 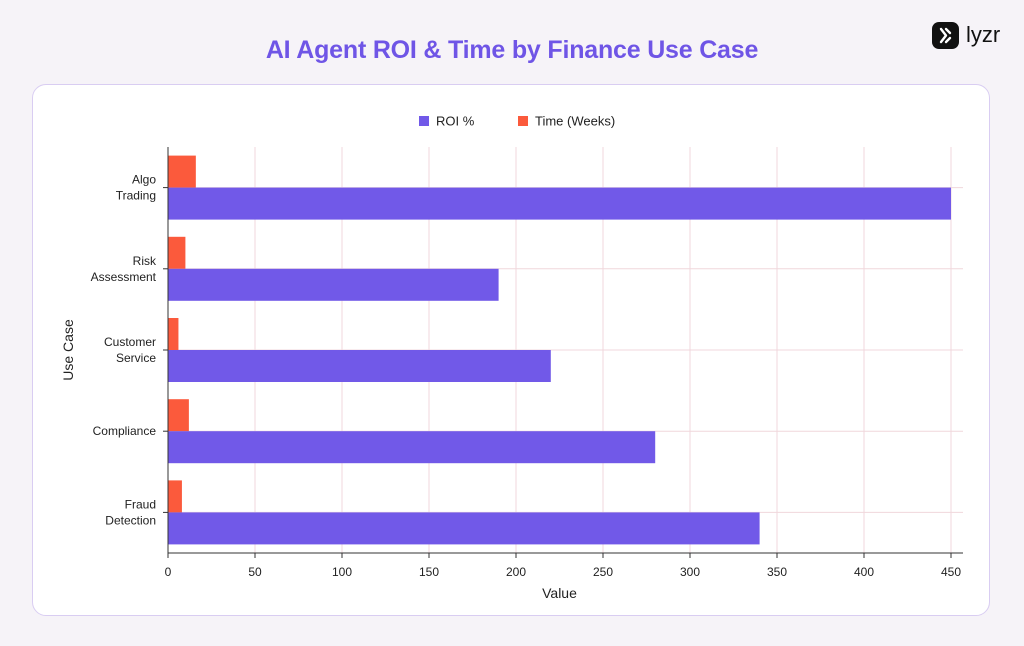 I want to click on x-tick-label: 100, so click(x=342, y=572).